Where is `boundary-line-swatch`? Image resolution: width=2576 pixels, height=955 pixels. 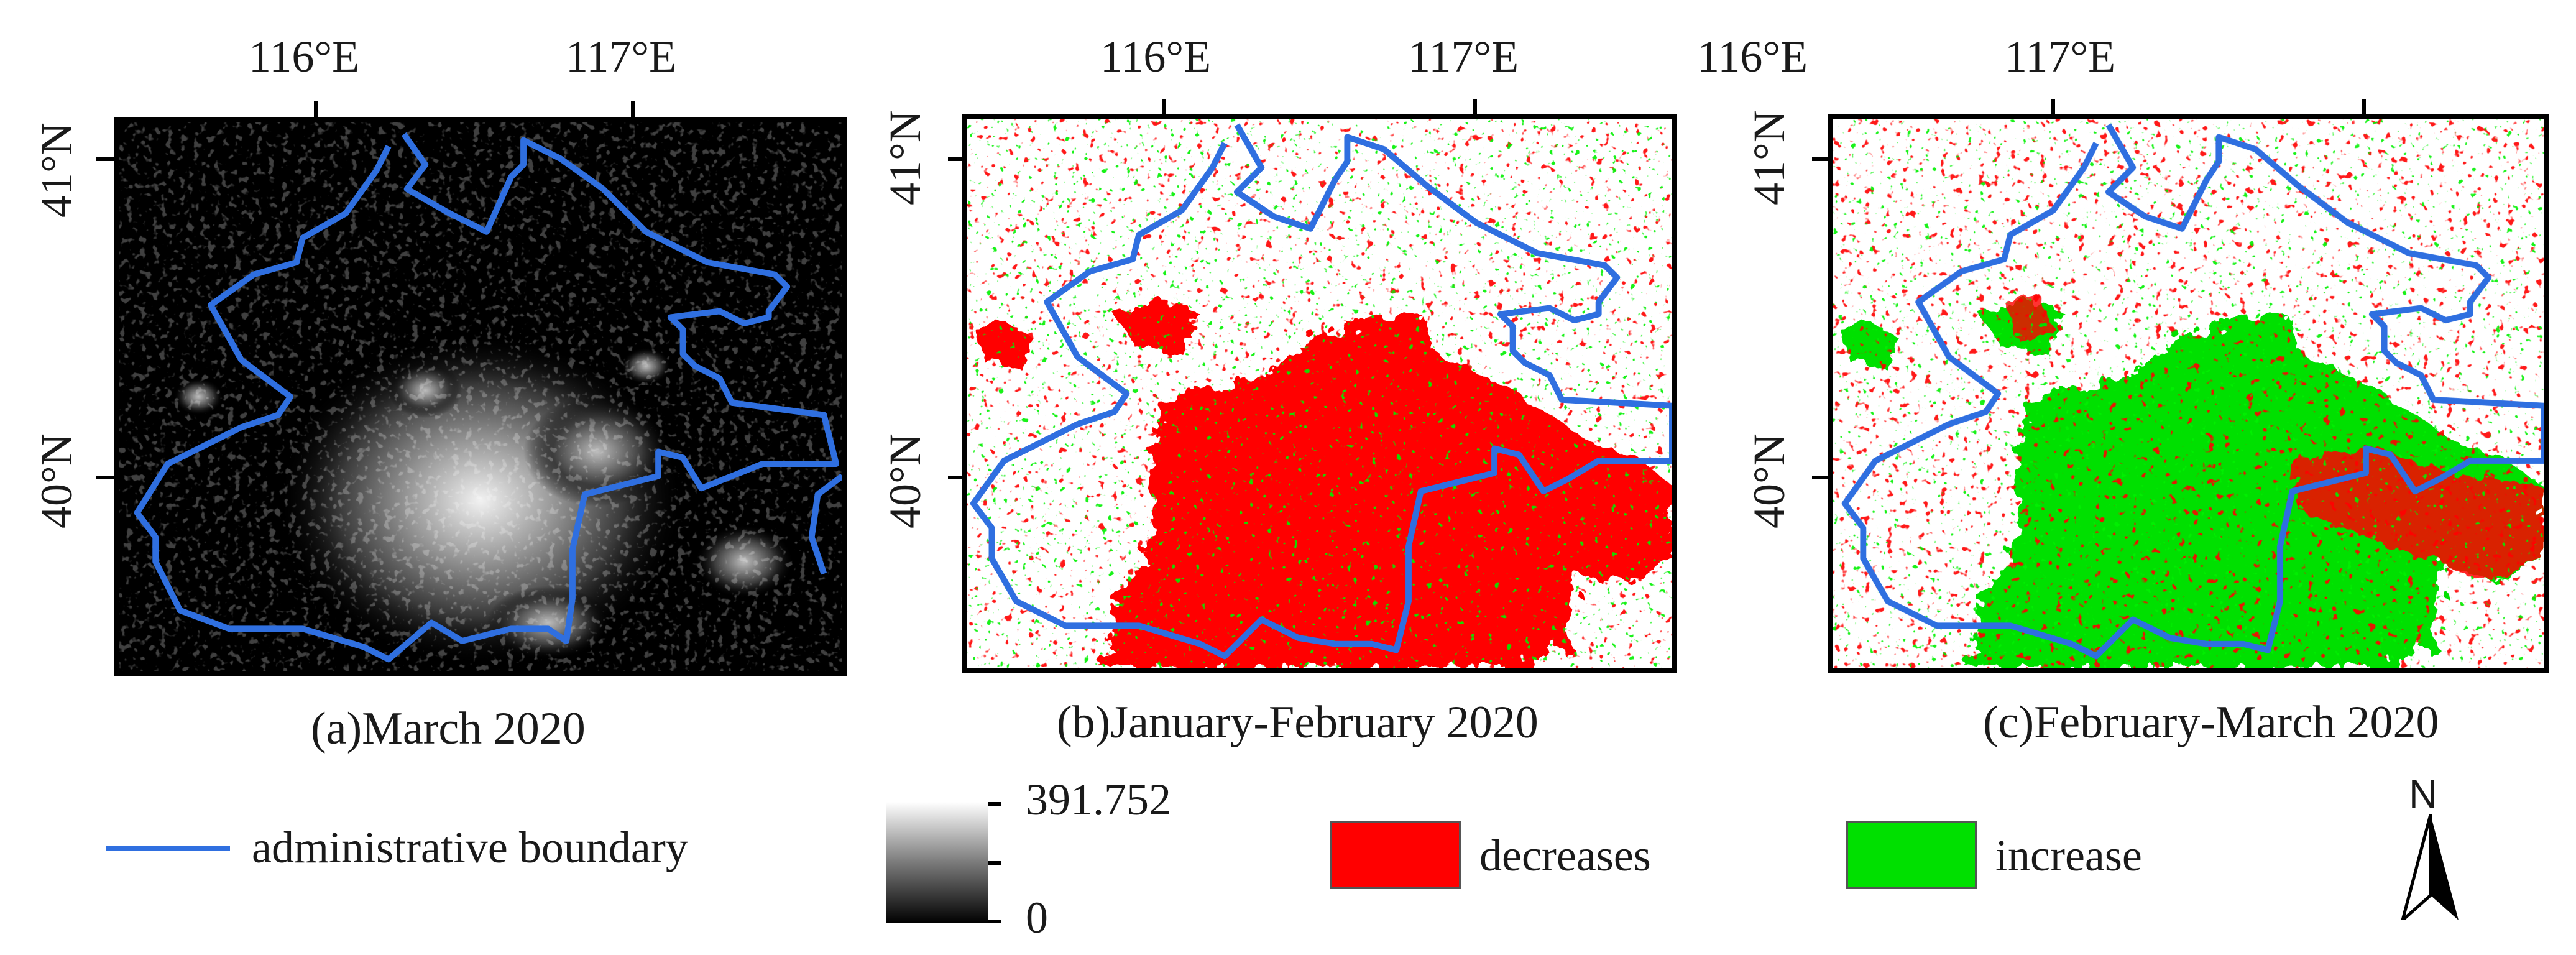 boundary-line-swatch is located at coordinates (168, 848).